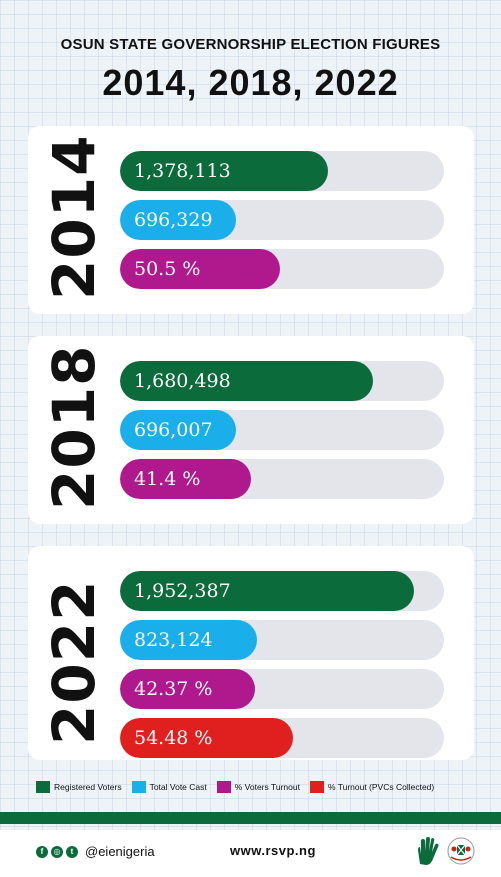 This screenshot has height=877, width=501. I want to click on year-label: 2022, so click(74, 662).